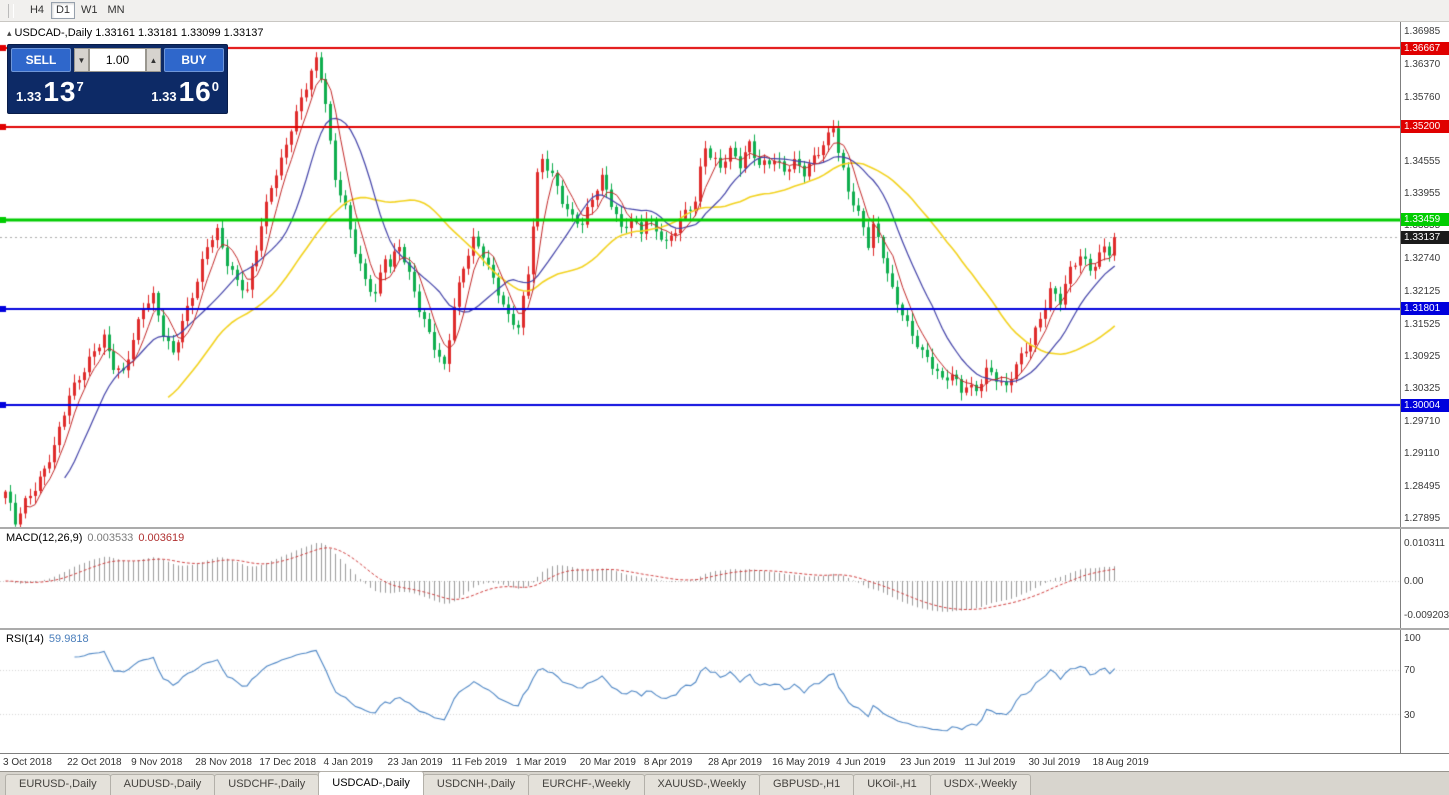 This screenshot has height=795, width=1449. What do you see at coordinates (700, 578) in the screenshot?
I see `macd-pane-canvas` at bounding box center [700, 578].